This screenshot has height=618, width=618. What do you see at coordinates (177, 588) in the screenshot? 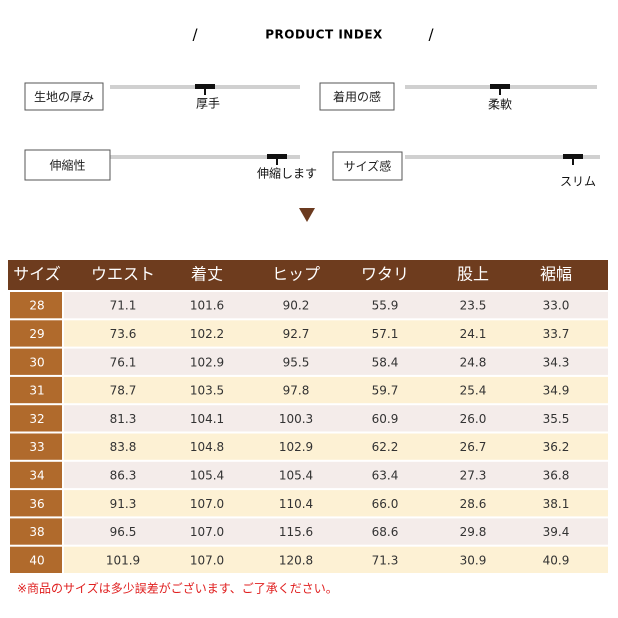
I see `footnote: ※商品のサイズは多少誤差がございます、ご了承ください。` at bounding box center [177, 588].